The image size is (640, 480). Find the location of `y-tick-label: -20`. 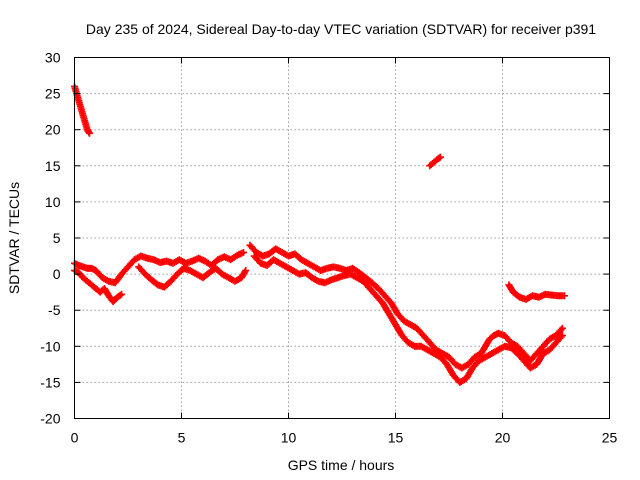

y-tick-label: -20 is located at coordinates (50, 419).